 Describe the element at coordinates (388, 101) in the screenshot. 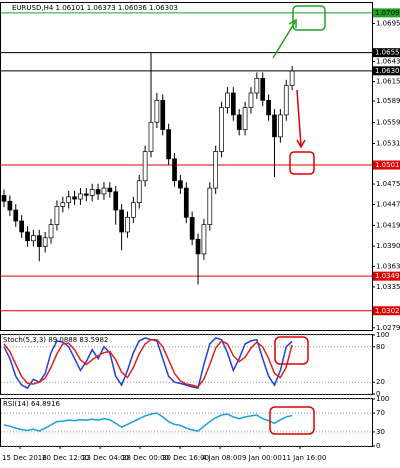

I see `y-tick-label: 1.05890` at that location.